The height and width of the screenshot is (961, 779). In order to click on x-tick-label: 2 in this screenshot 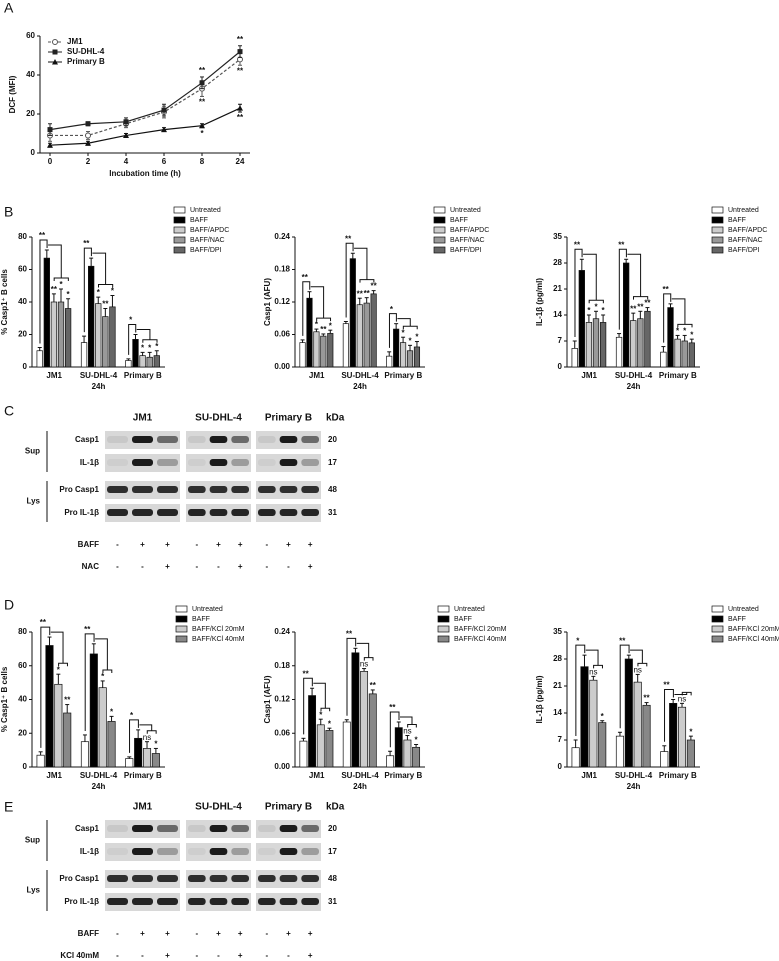, I will do `click(88, 161)`.